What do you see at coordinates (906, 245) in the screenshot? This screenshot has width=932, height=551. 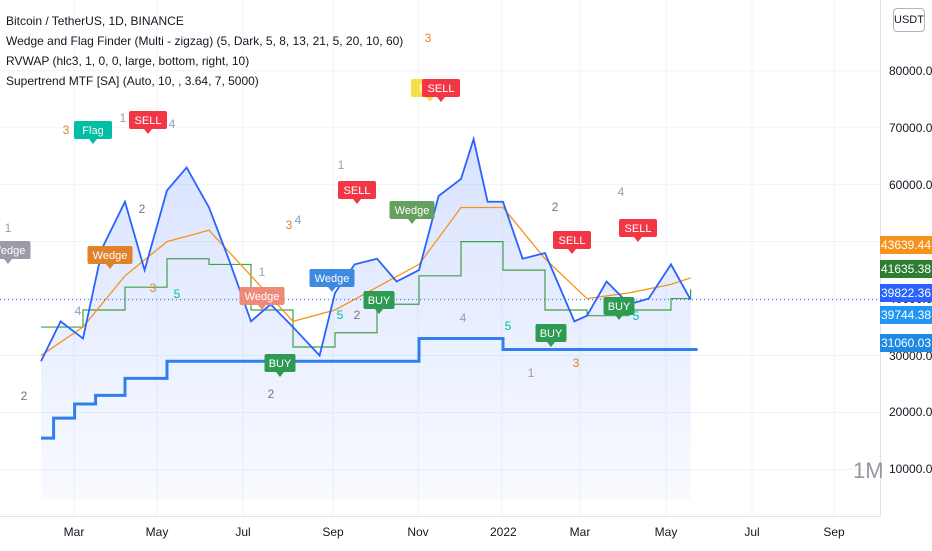 I see `price-tag: 43639.44` at bounding box center [906, 245].